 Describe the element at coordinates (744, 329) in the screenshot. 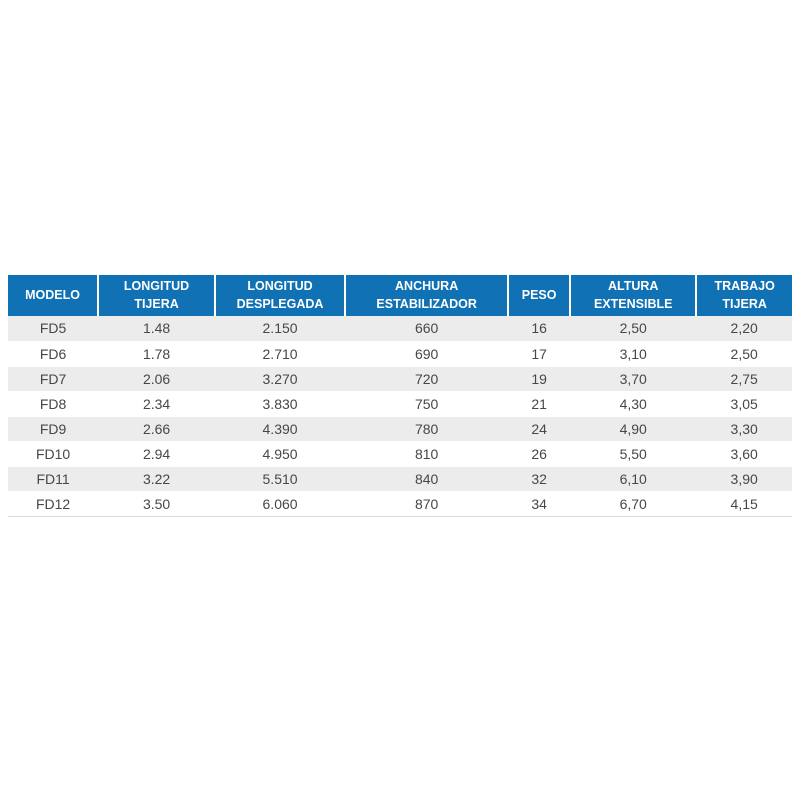

I see `value-cell: 2,20` at that location.